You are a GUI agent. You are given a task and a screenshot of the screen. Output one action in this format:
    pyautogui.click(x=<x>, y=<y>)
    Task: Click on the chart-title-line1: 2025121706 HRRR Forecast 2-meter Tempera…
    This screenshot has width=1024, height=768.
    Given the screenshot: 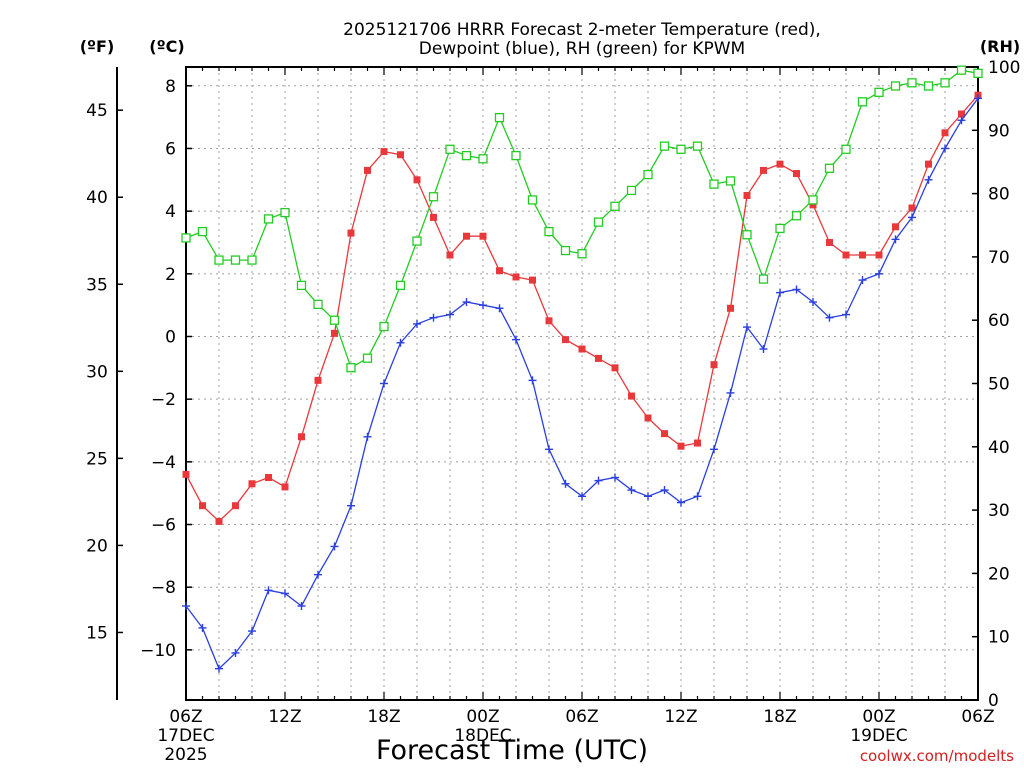 What is the action you would take?
    pyautogui.click(x=582, y=30)
    